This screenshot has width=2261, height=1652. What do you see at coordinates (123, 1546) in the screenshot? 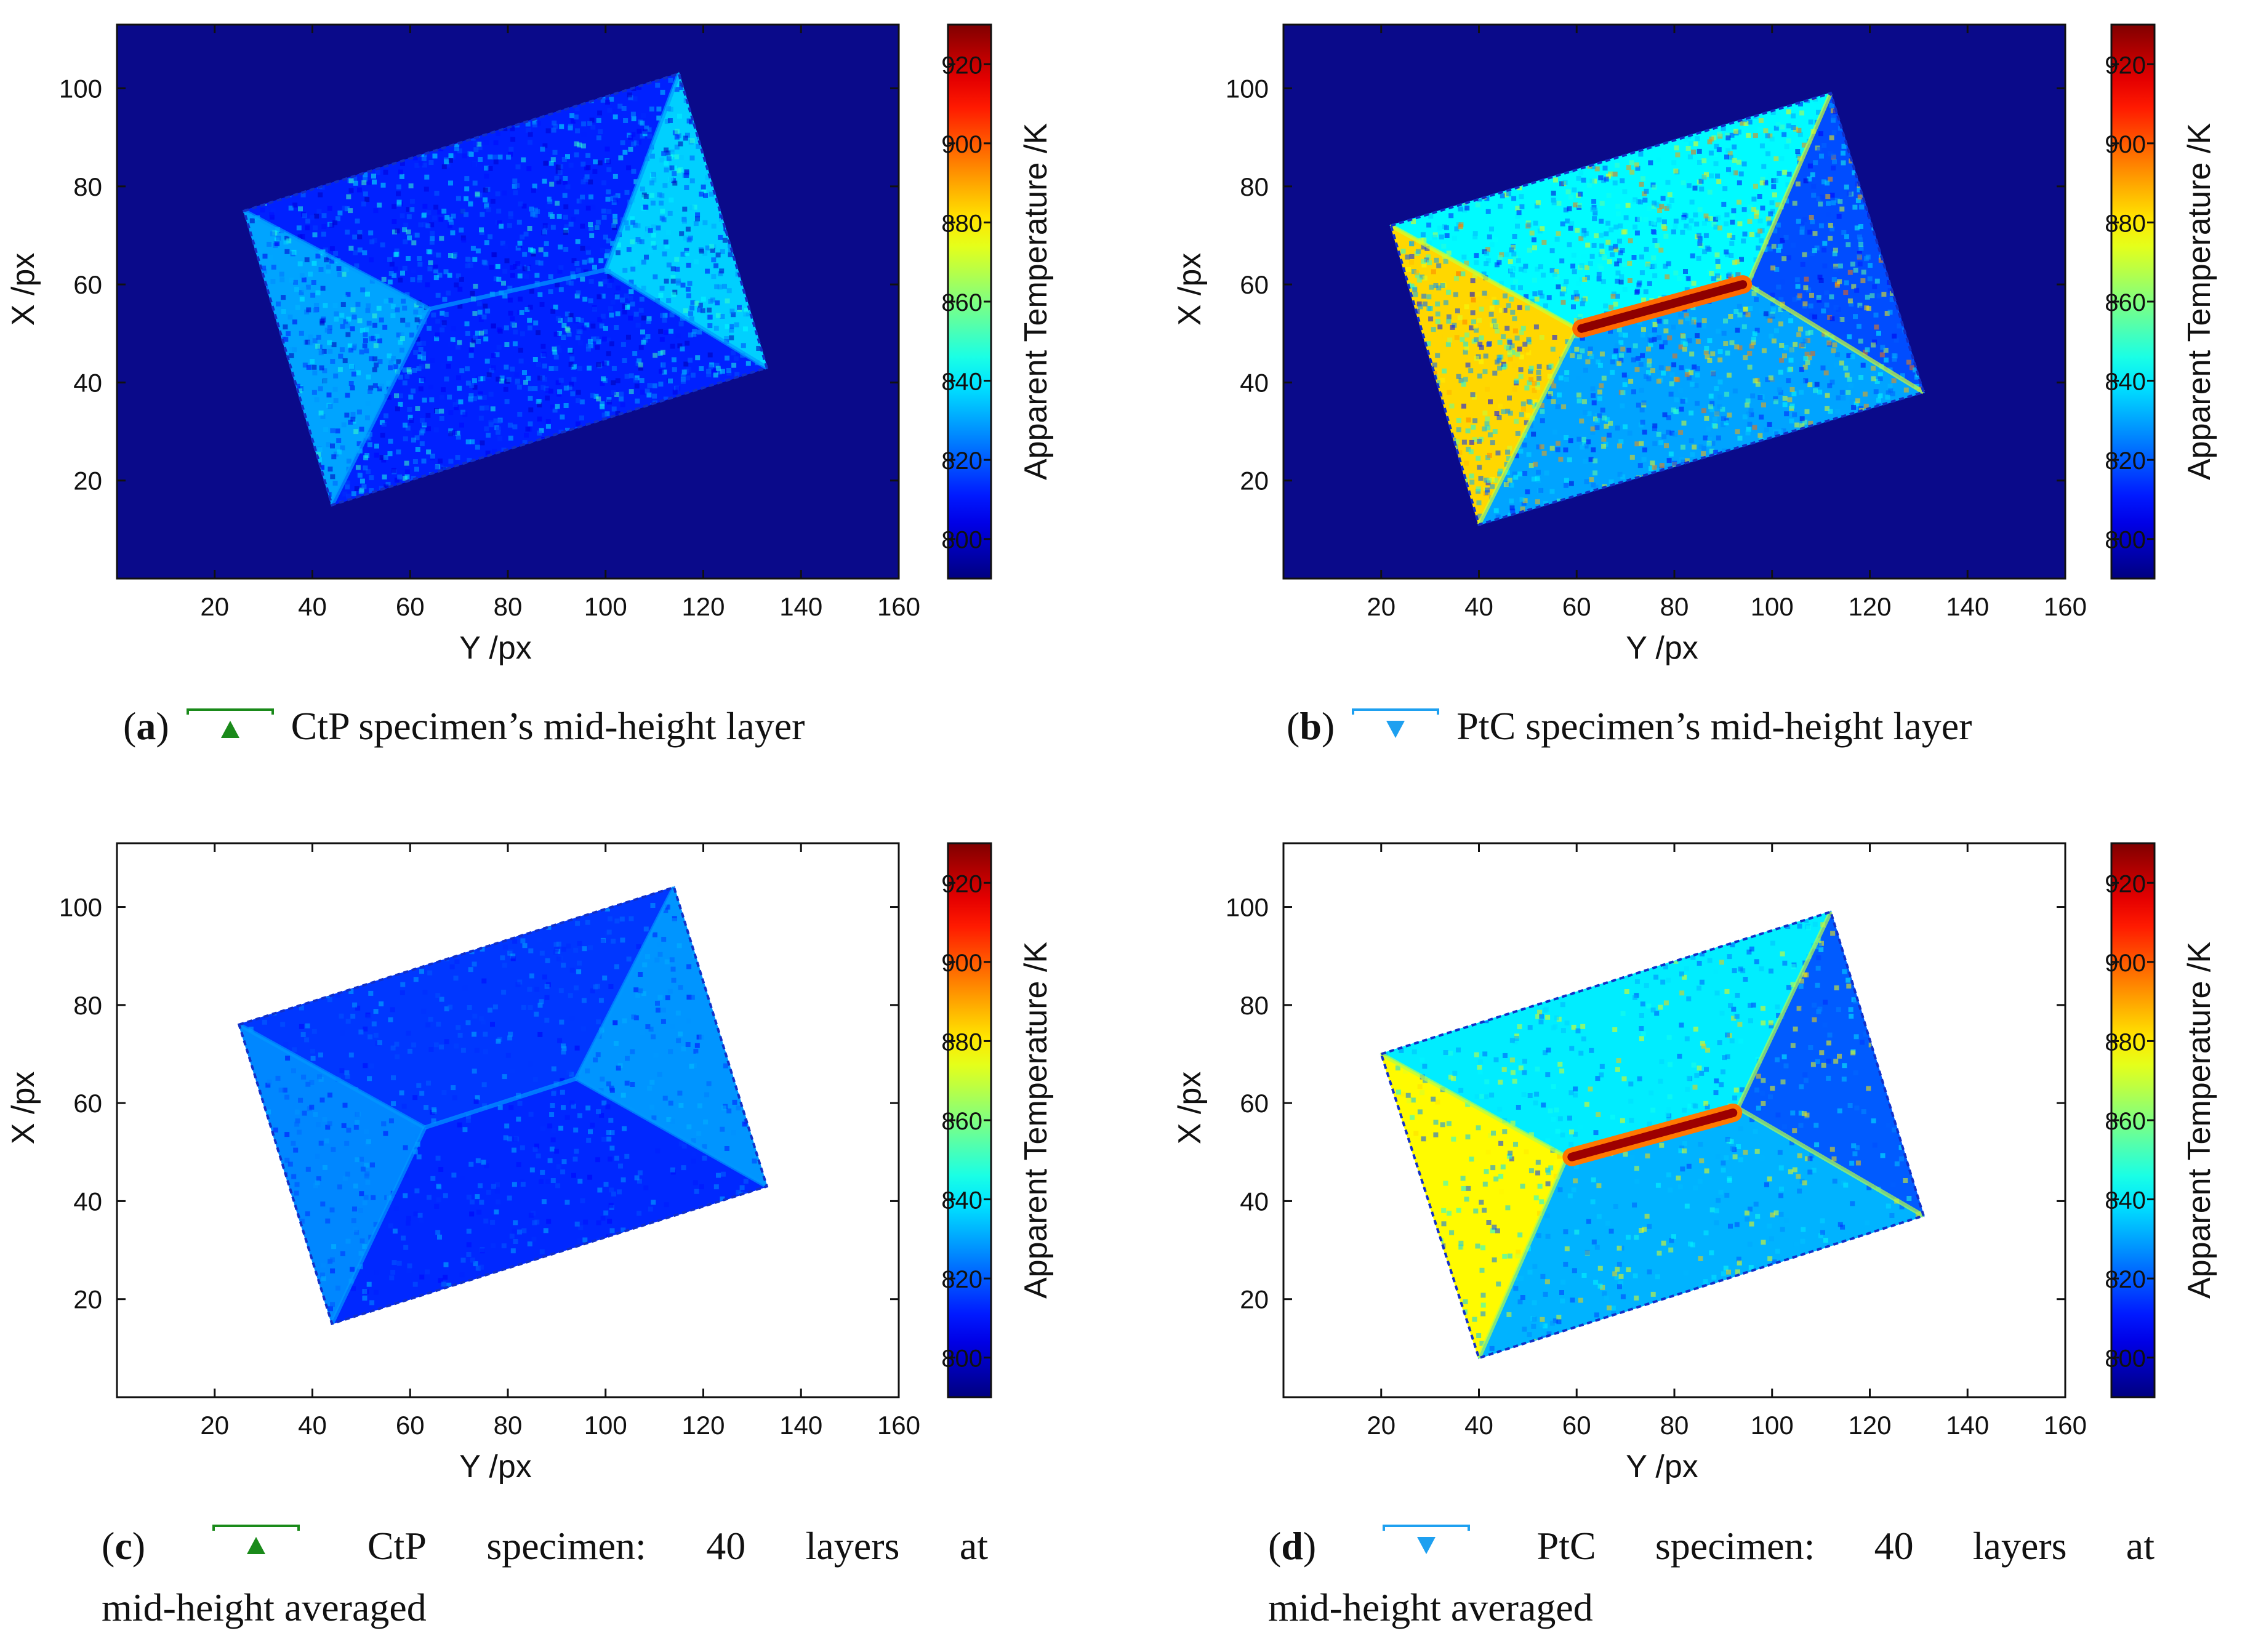
I see `caption-letter: c` at bounding box center [123, 1546].